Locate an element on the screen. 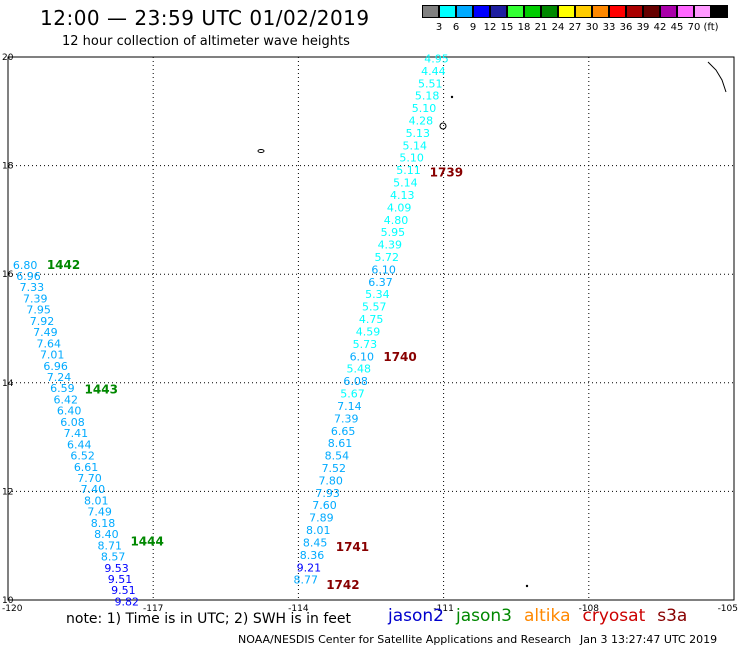  scale-label: 39 is located at coordinates (643, 27).